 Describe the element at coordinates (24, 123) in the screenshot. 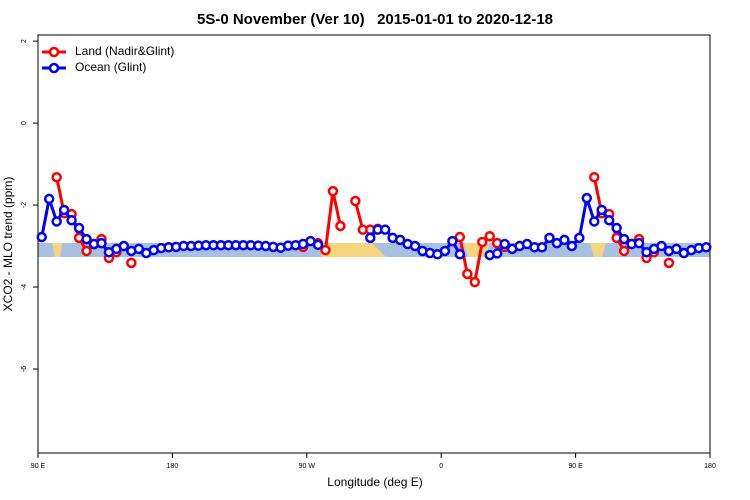

I see `y-tick-label: 0` at that location.